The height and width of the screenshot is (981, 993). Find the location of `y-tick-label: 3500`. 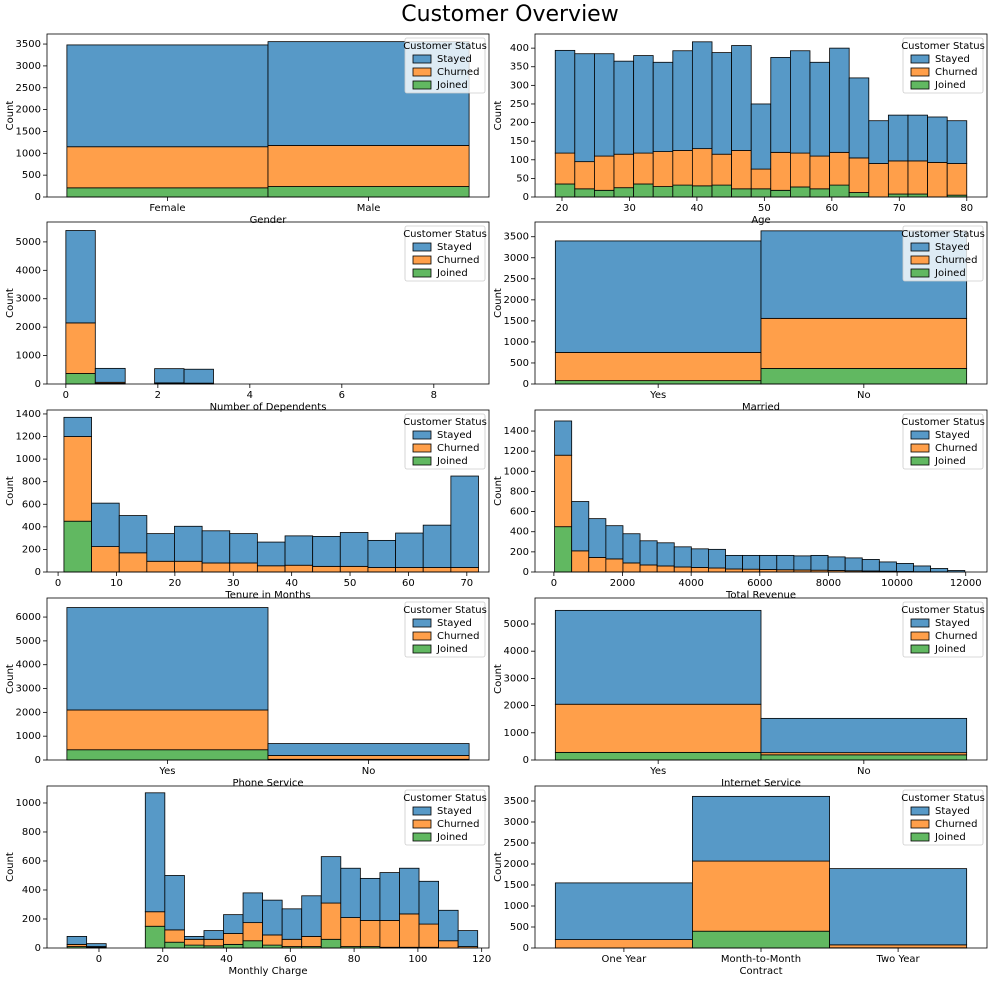

y-tick-label: 3500 is located at coordinates (28, 44).